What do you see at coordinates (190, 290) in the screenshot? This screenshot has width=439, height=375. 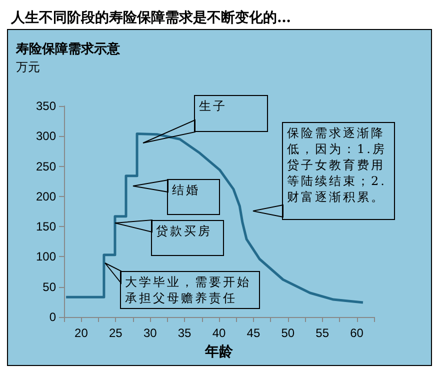 I see `annotation: 大学毕业，需要开始承担父母赡养责任` at bounding box center [190, 290].